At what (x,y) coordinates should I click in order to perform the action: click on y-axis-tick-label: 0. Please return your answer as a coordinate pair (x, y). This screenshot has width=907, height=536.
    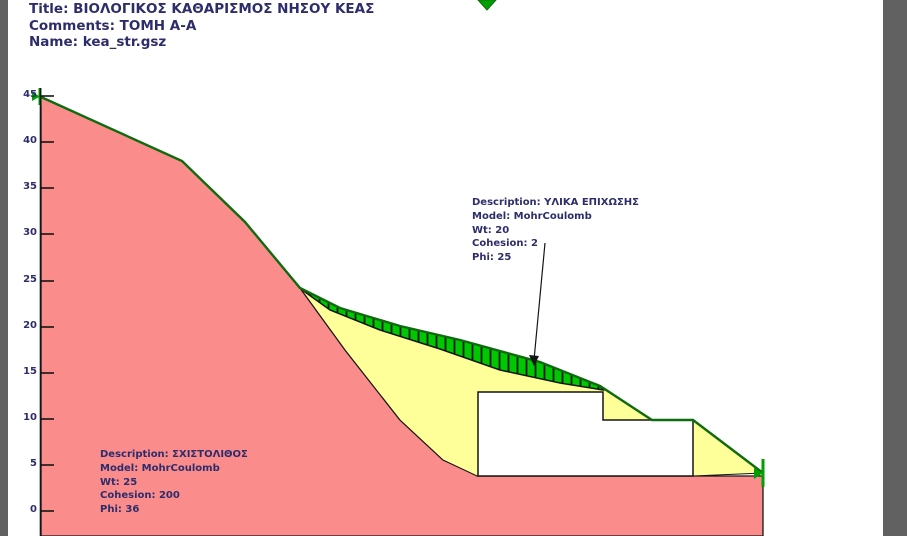
    Looking at the image, I should click on (33, 509).